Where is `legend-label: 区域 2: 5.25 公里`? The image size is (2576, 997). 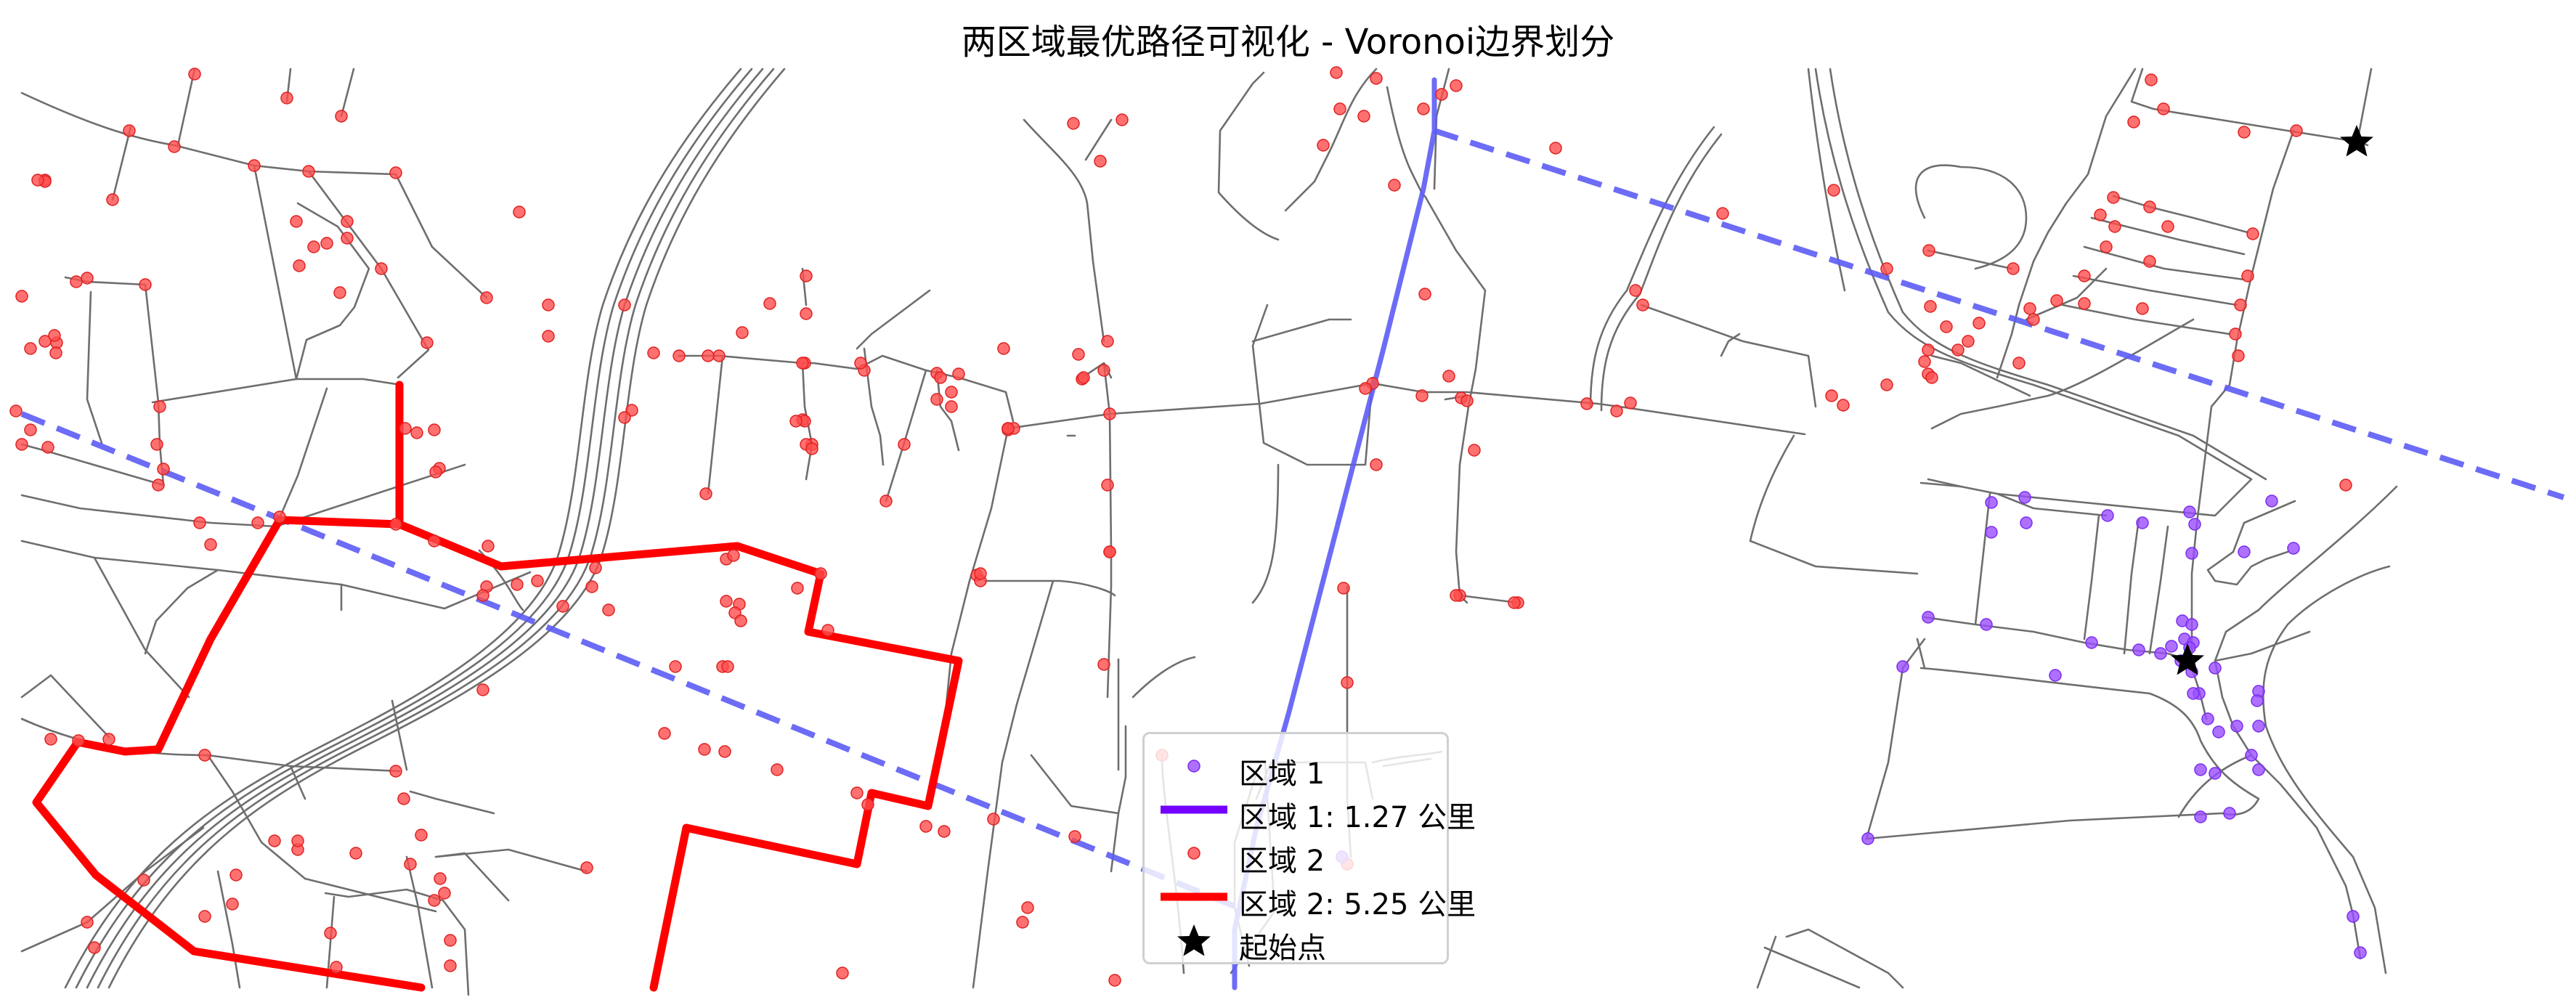 legend-label: 区域 2: 5.25 公里 is located at coordinates (1358, 904).